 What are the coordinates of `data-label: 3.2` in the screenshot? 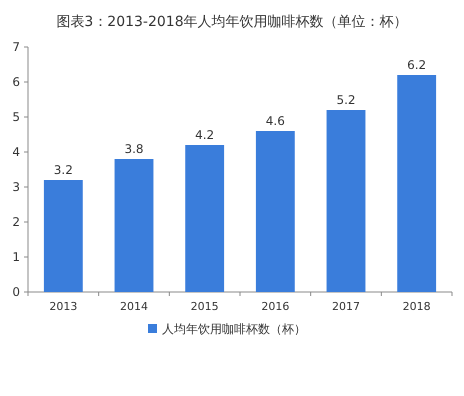 It's located at (63, 170).